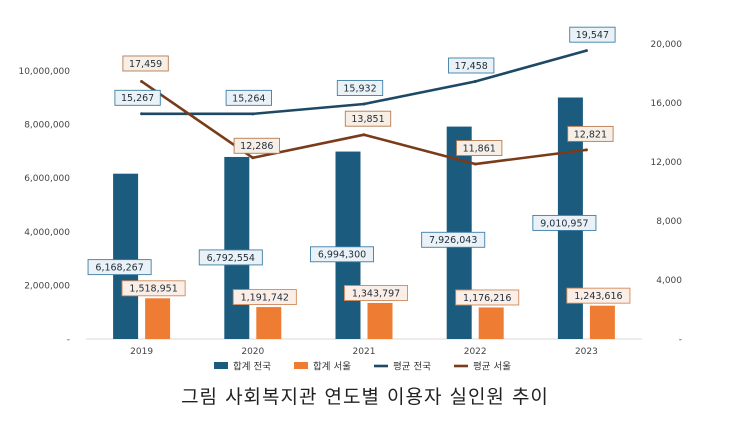 The height and width of the screenshot is (438, 730). I want to click on legend-label-total-seoul: 합계 서울, so click(332, 367).